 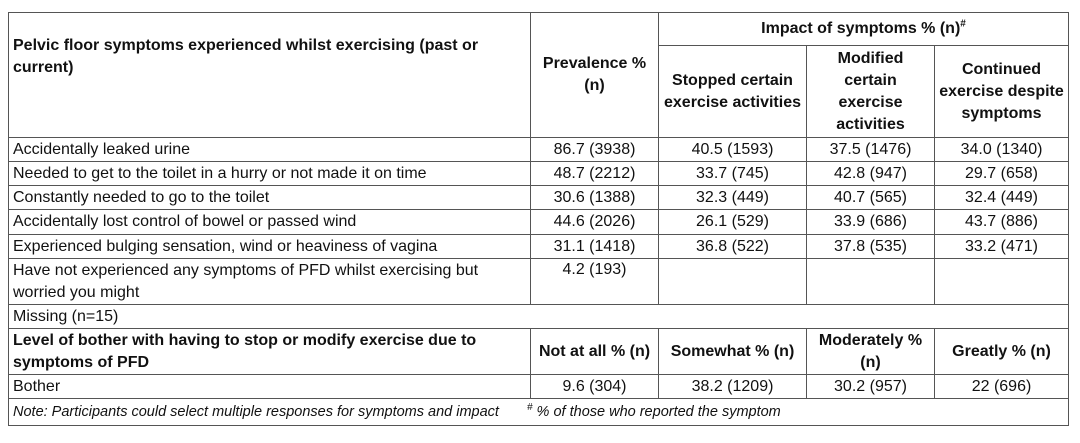 What do you see at coordinates (870, 222) in the screenshot?
I see `modified-cell: 33.9 (686)` at bounding box center [870, 222].